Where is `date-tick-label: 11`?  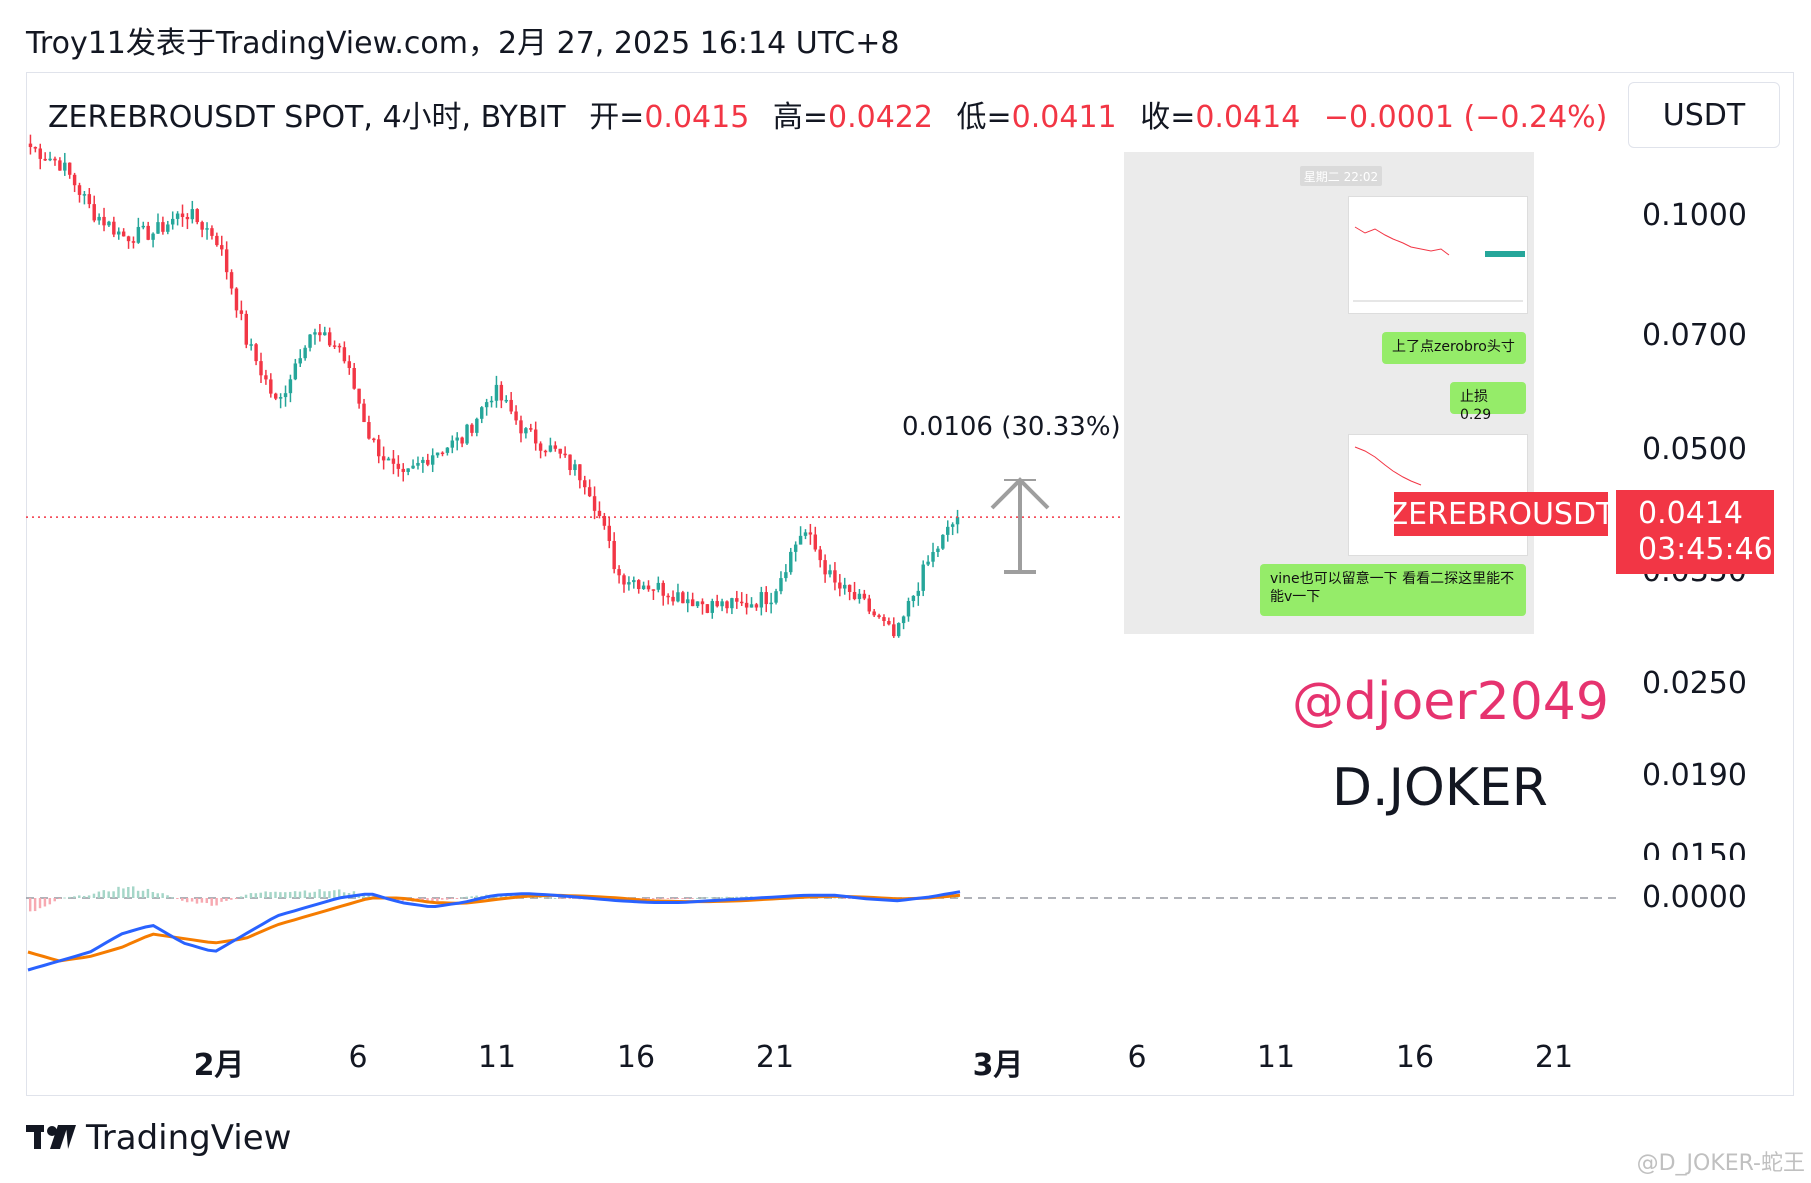 date-tick-label: 11 is located at coordinates (497, 1057).